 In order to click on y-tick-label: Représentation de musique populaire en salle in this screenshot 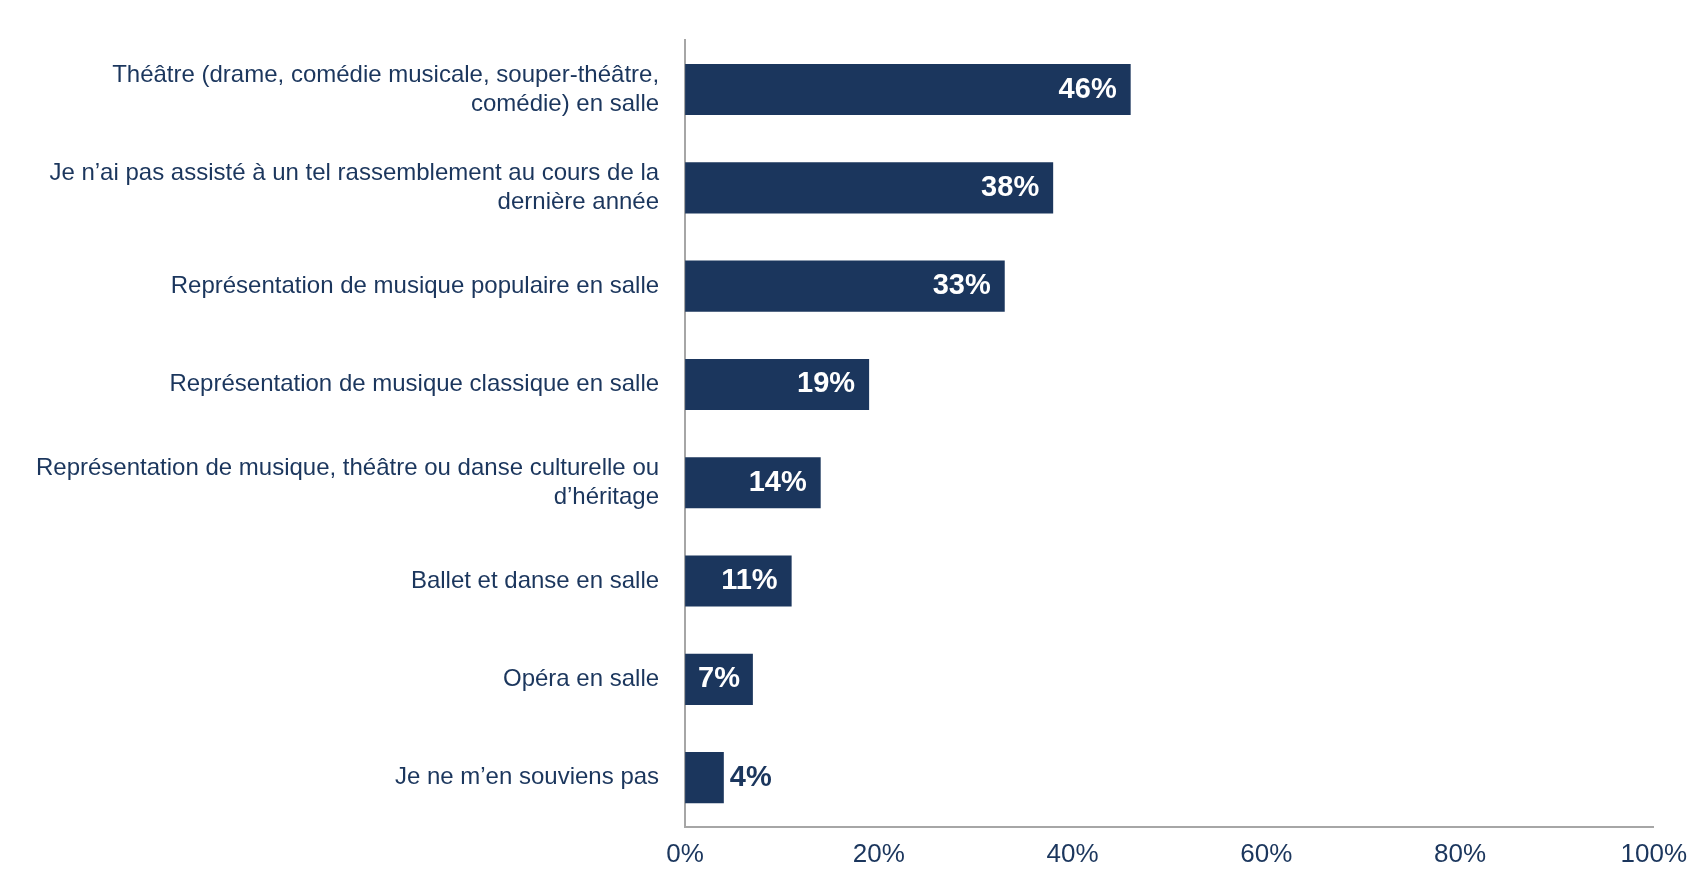, I will do `click(415, 284)`.